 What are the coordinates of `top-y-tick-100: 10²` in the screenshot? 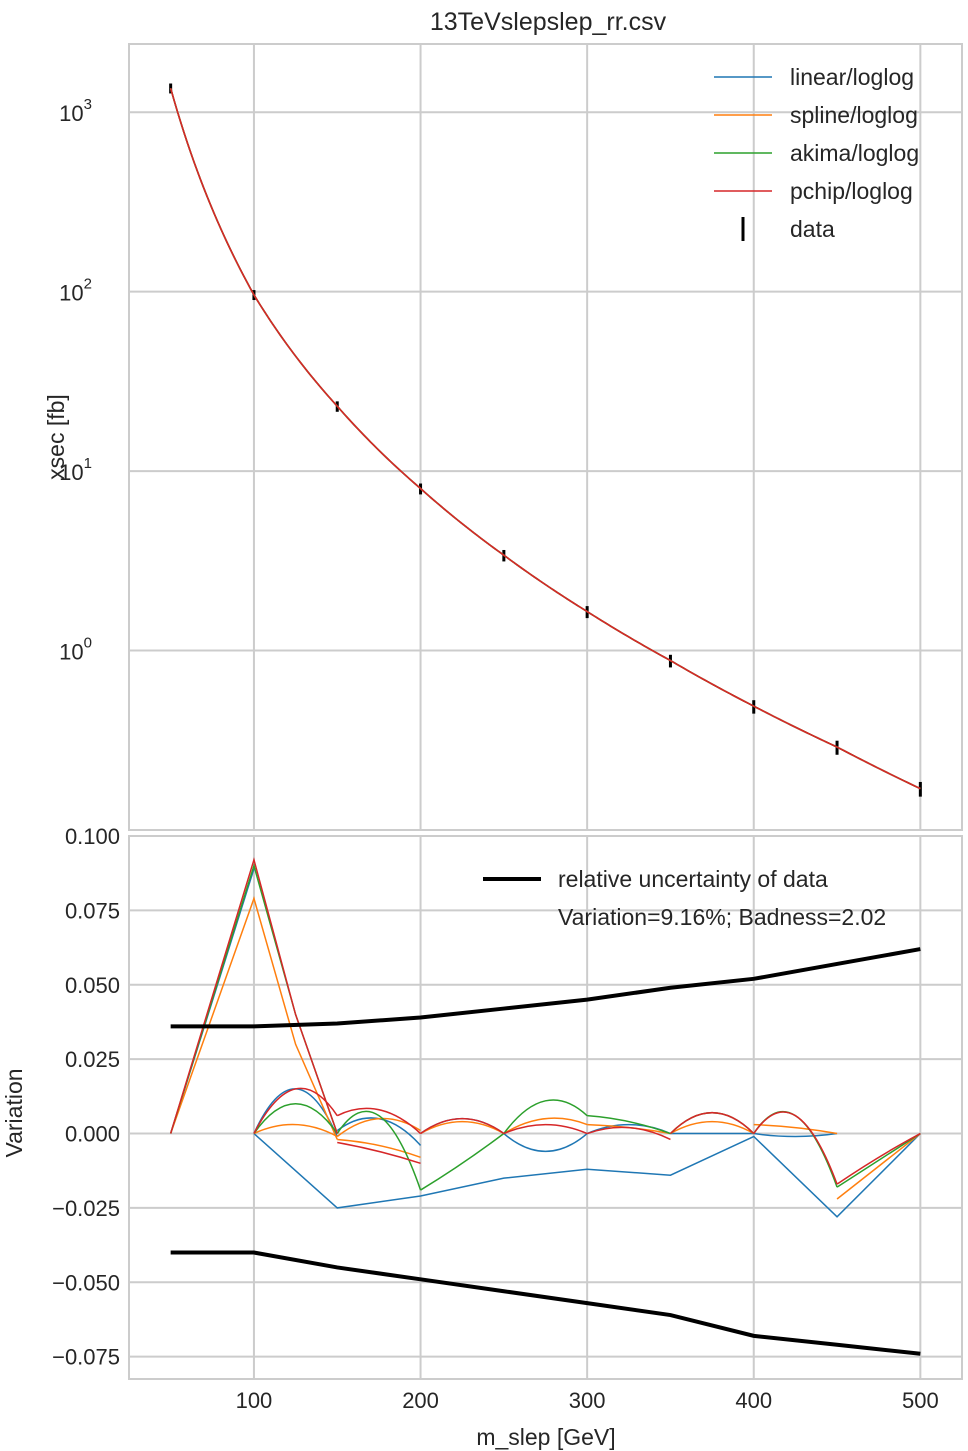 It's located at (75, 291).